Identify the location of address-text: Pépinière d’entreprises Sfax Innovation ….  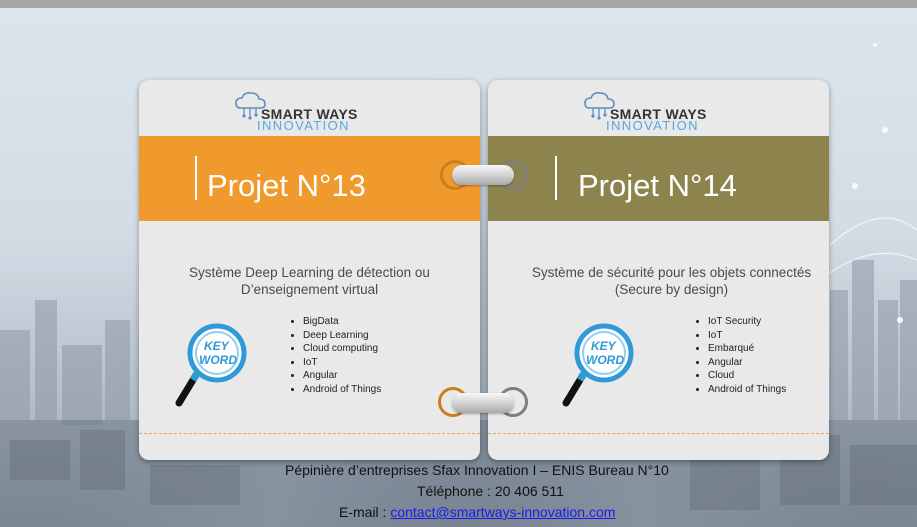
(477, 470).